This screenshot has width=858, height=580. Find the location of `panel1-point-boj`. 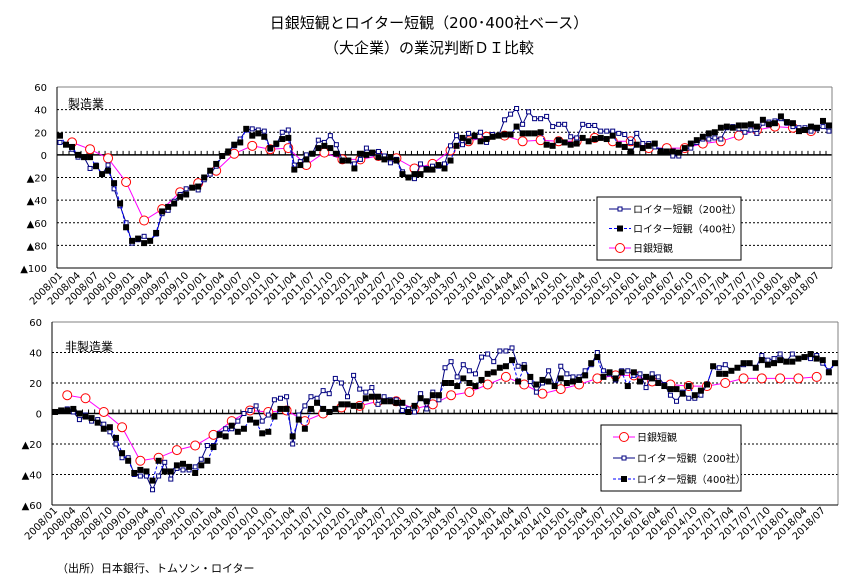

panel1-point-boj is located at coordinates (144, 220).